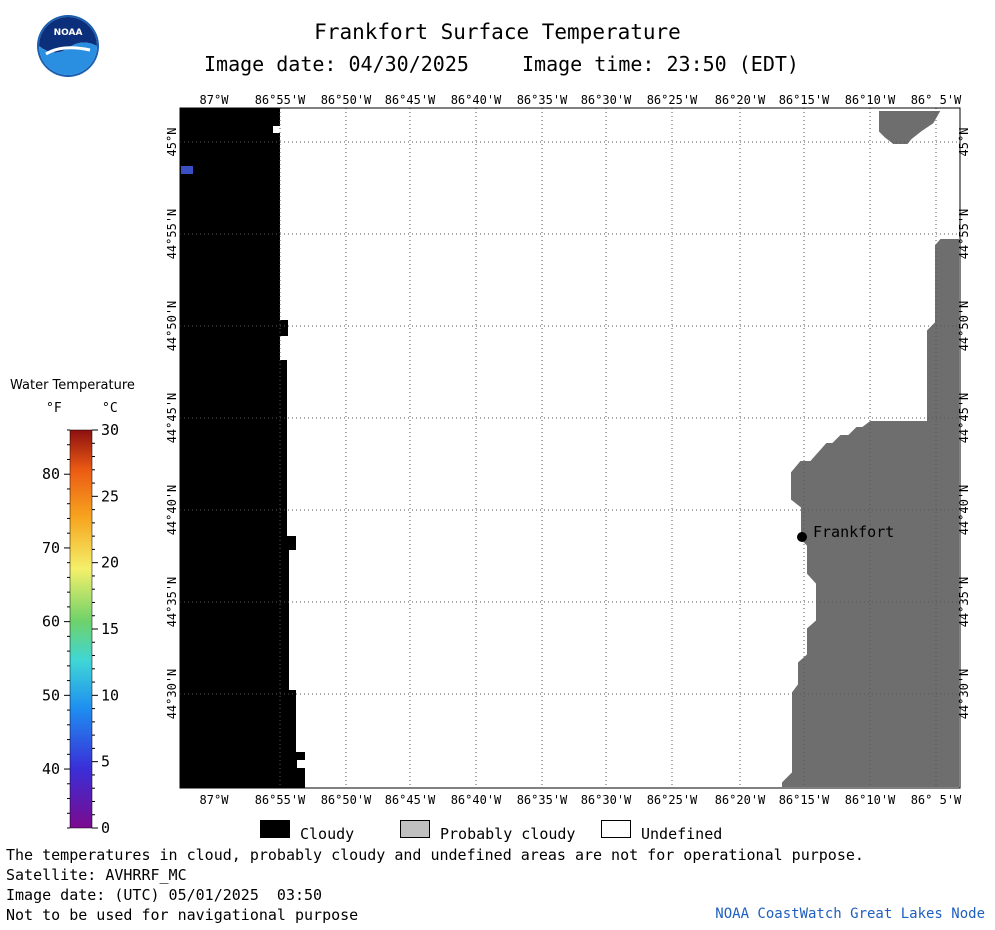  What do you see at coordinates (54, 408) in the screenshot?
I see `unit-fahrenheit: °F` at bounding box center [54, 408].